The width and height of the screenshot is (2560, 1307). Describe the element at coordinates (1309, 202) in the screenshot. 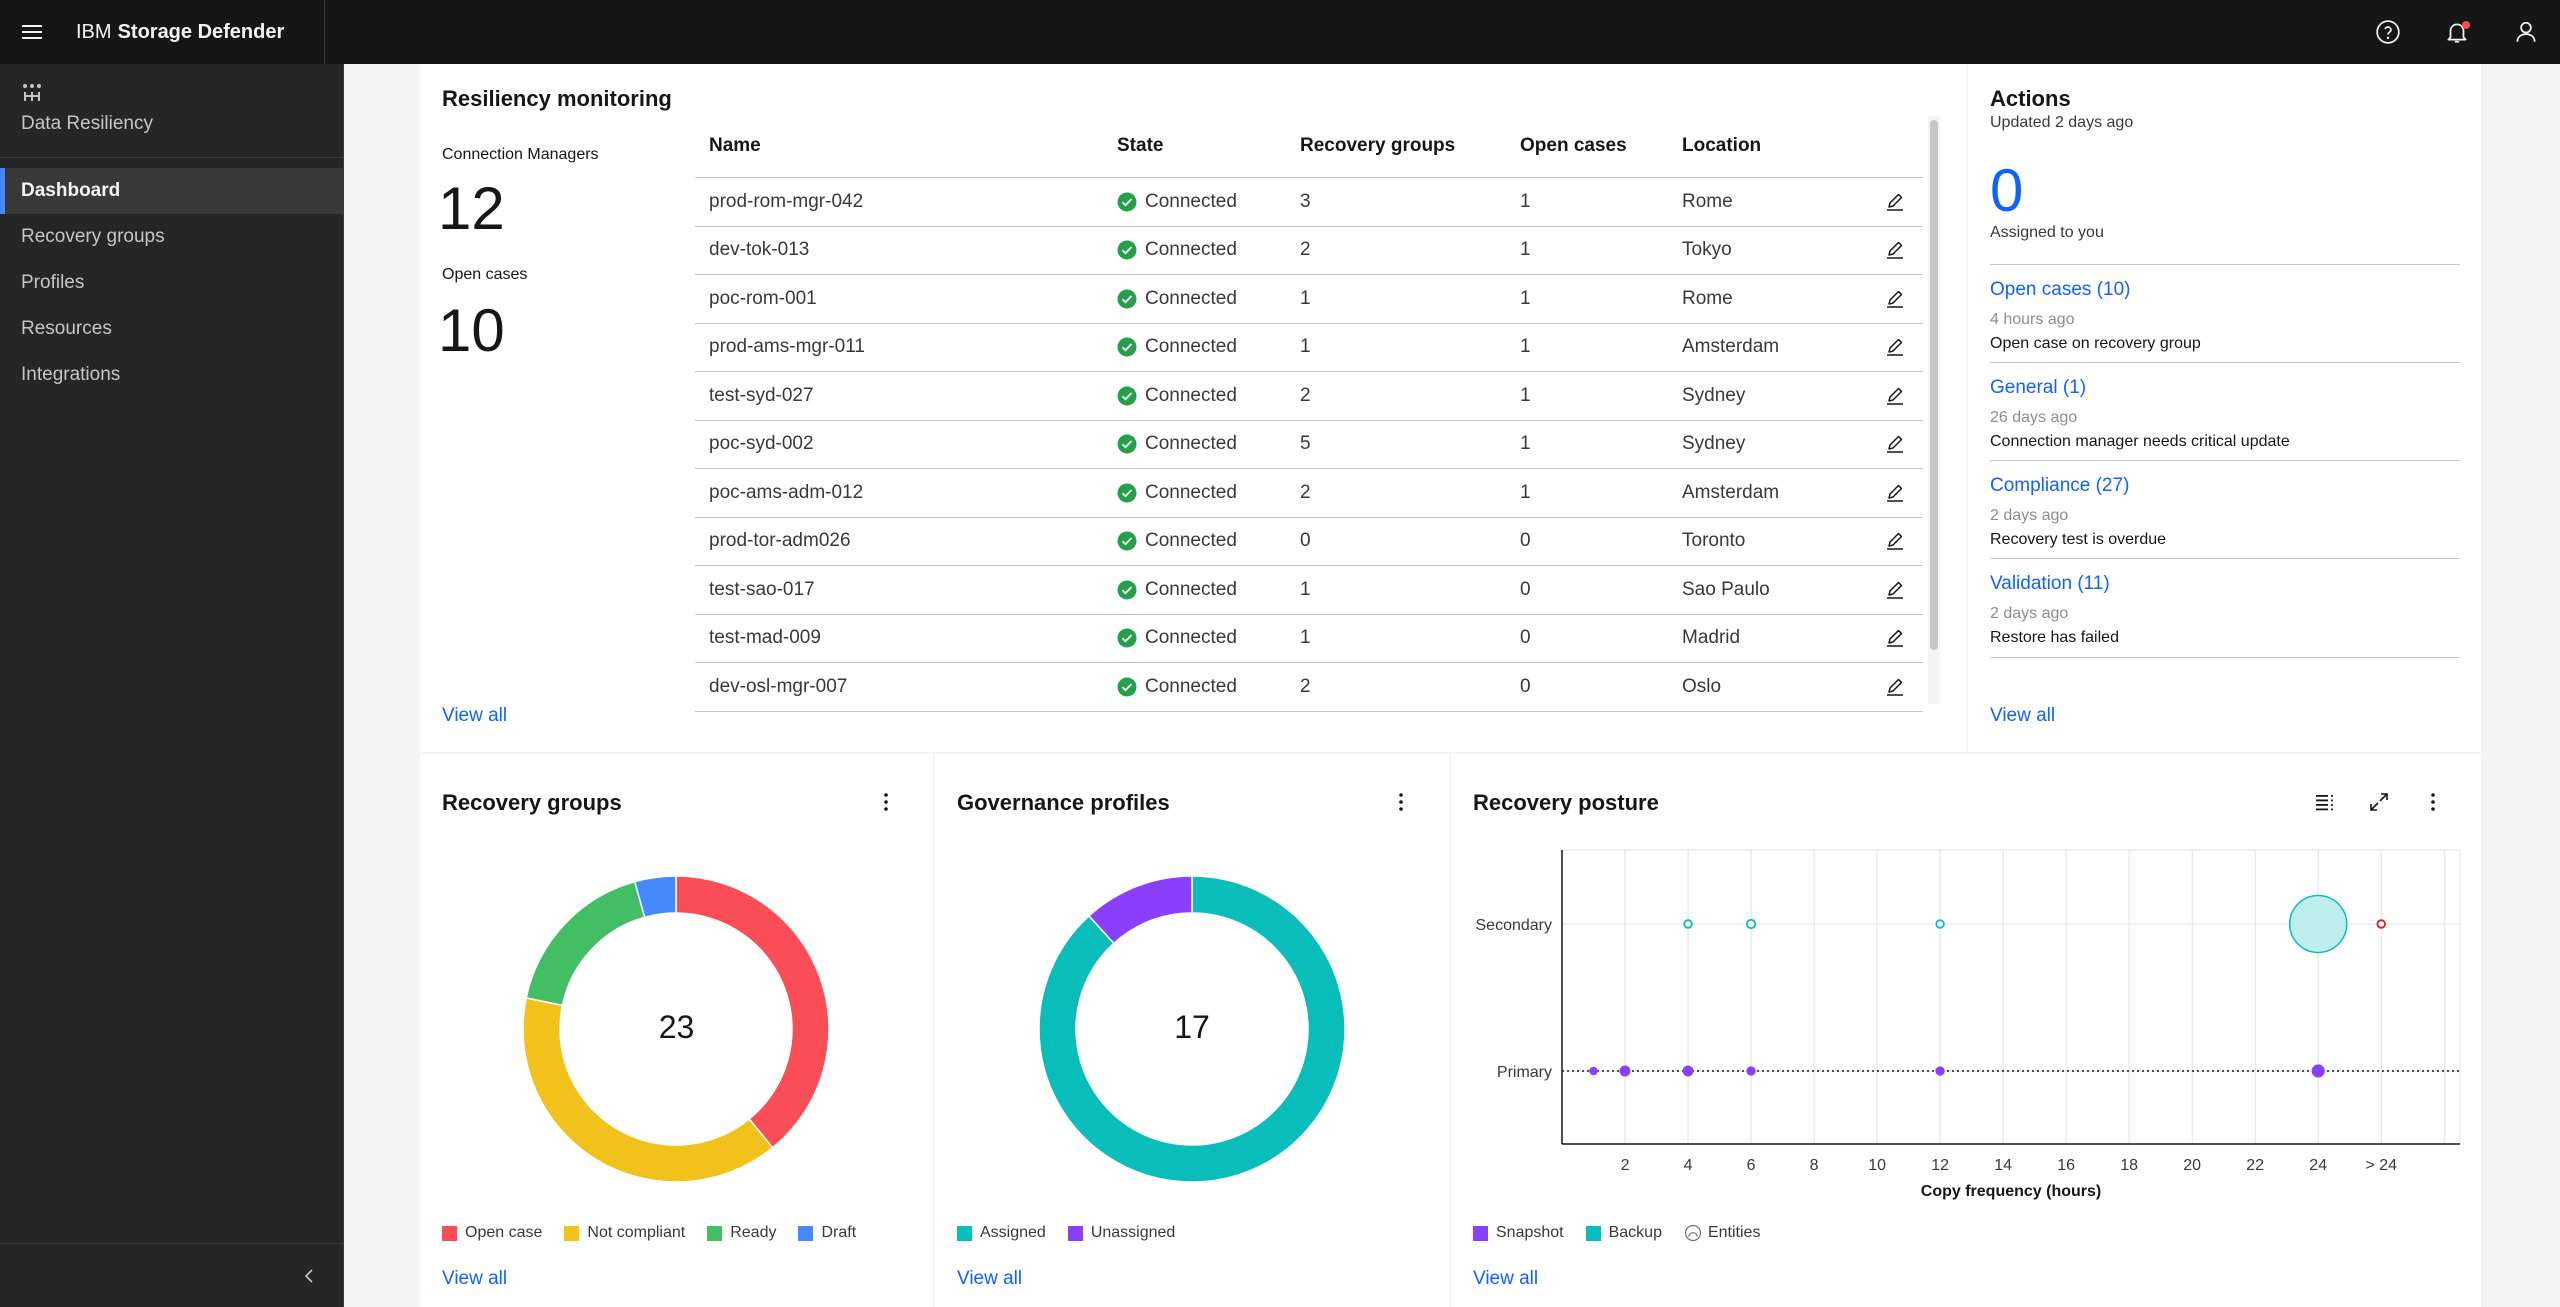

I see `table-row: prod-rom-mgr-042 Connected 3 1 Rome` at that location.